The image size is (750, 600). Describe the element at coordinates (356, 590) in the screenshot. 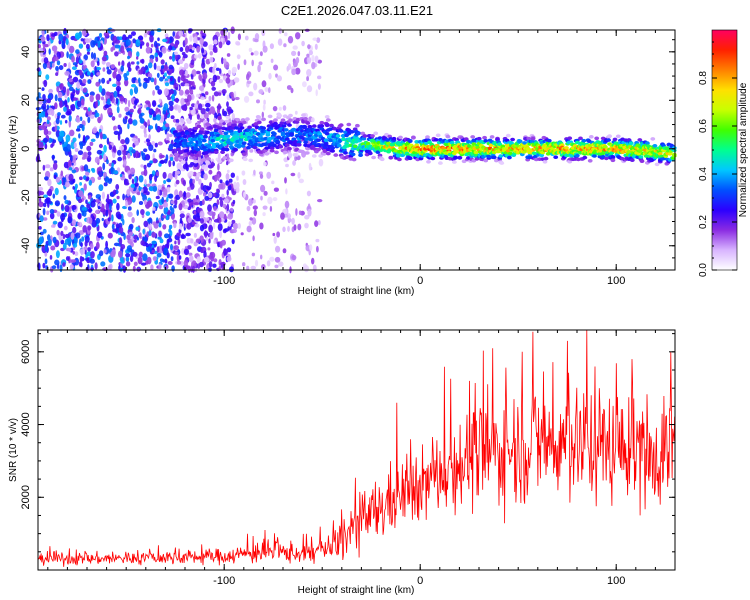

I see `snr-x-axis-label: Height of straight line (km)` at that location.